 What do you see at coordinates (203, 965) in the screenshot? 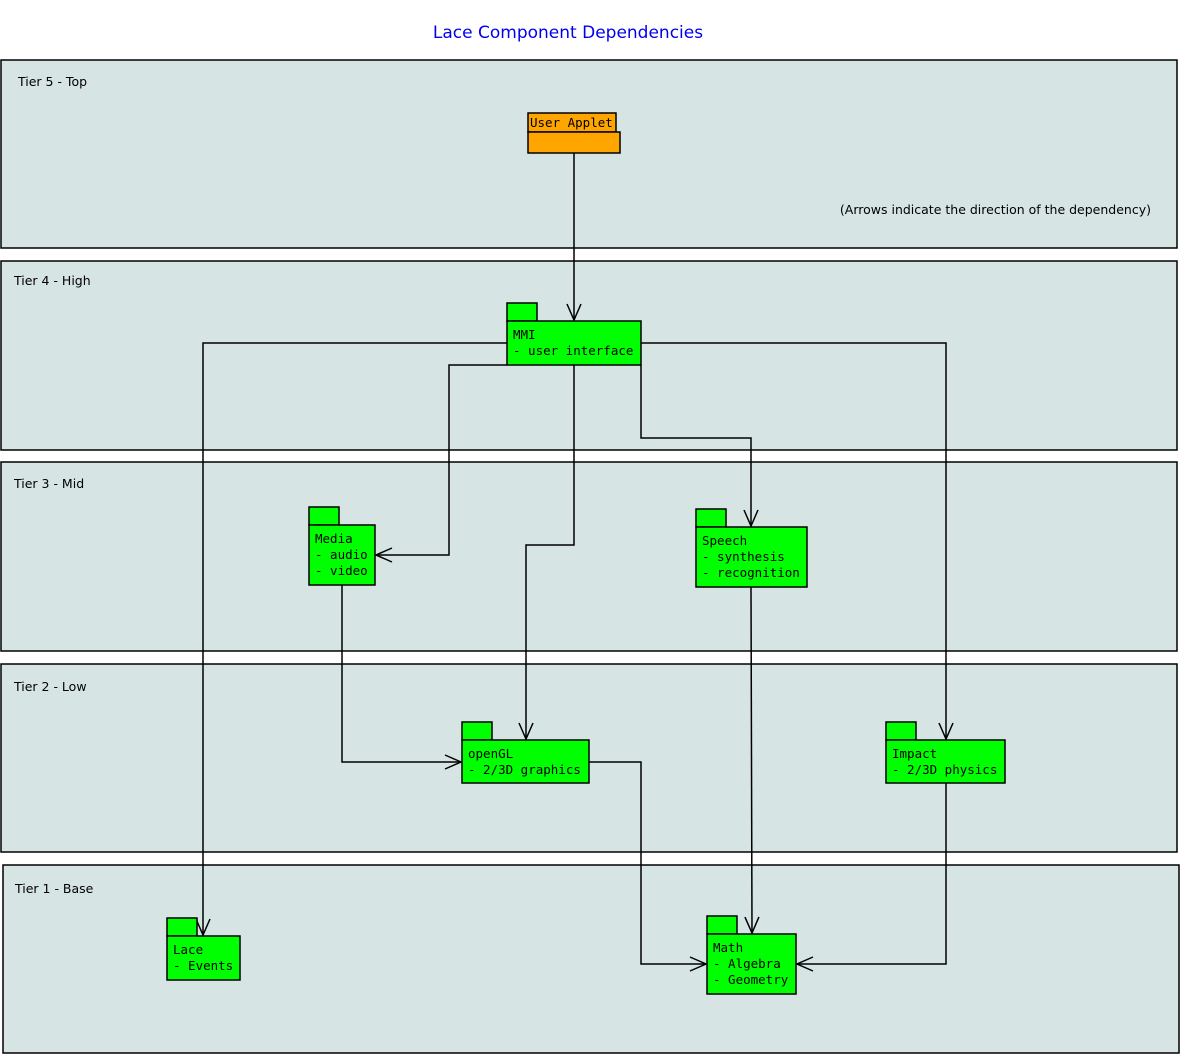
I see `node-text: - Events` at bounding box center [203, 965].